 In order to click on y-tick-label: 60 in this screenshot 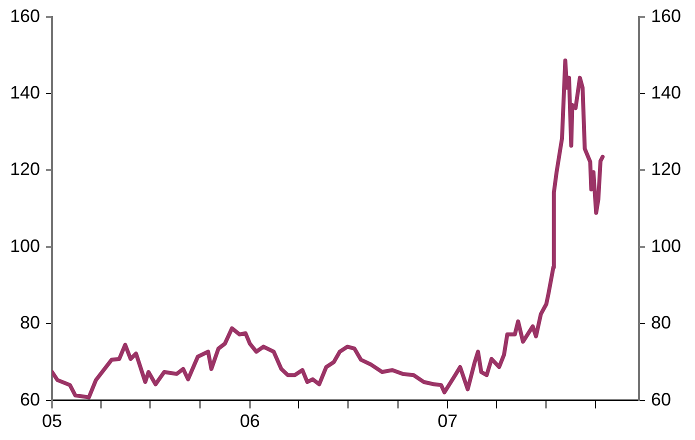, I will do `click(30, 399)`.